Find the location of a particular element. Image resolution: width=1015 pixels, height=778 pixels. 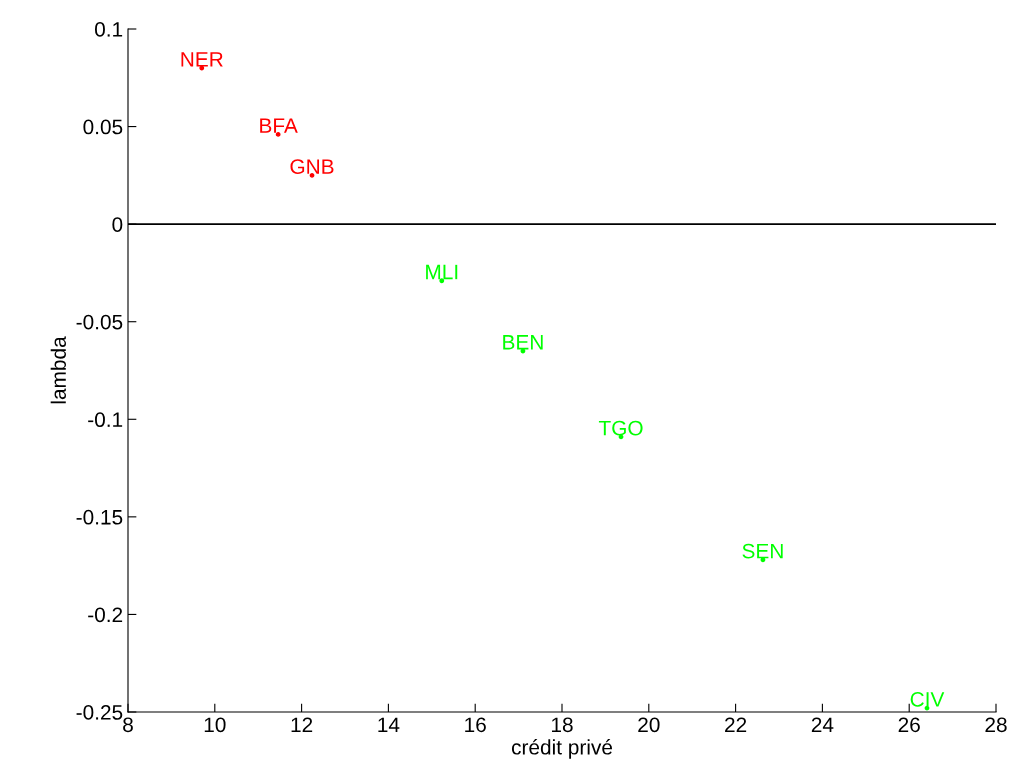

y-tick-label: -0.25 is located at coordinates (99, 712).